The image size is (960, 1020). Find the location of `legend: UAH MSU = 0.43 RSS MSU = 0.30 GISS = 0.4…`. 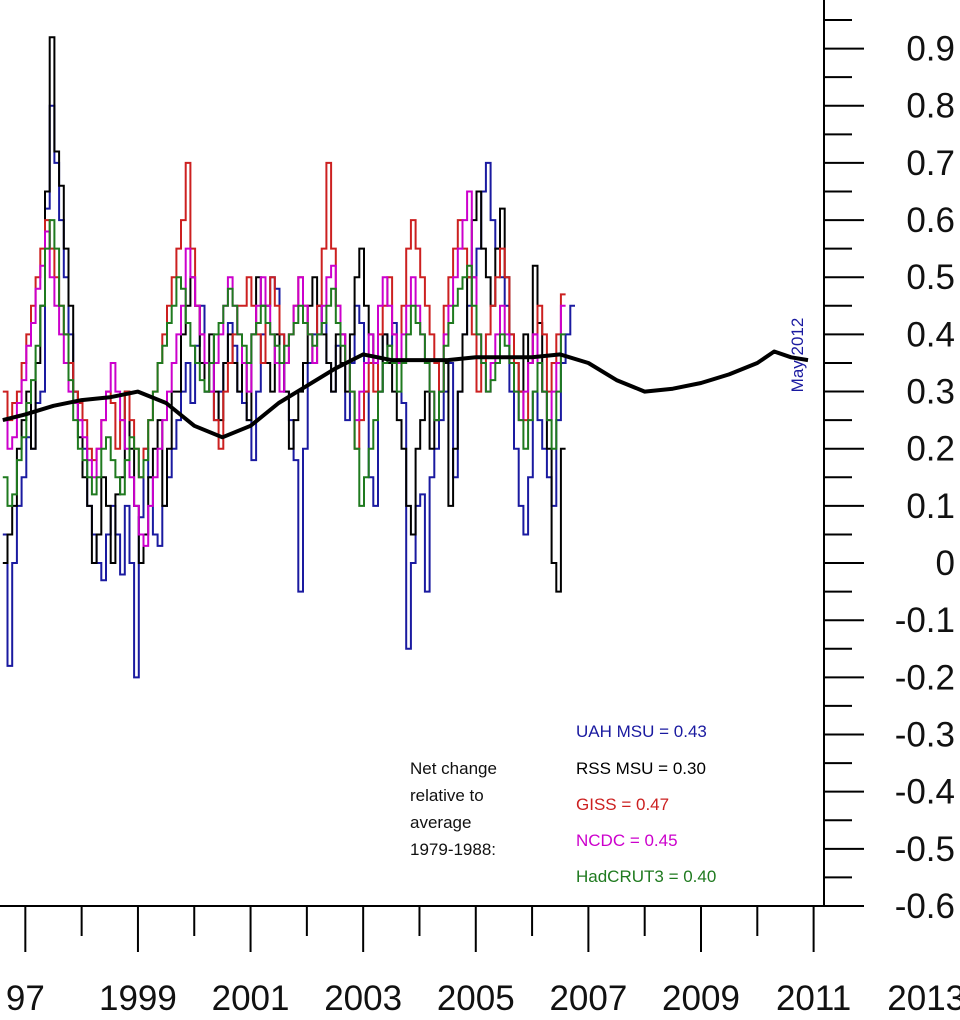

legend: UAH MSU = 0.43 RSS MSU = 0.30 GISS = 0.4… is located at coordinates (646, 804).